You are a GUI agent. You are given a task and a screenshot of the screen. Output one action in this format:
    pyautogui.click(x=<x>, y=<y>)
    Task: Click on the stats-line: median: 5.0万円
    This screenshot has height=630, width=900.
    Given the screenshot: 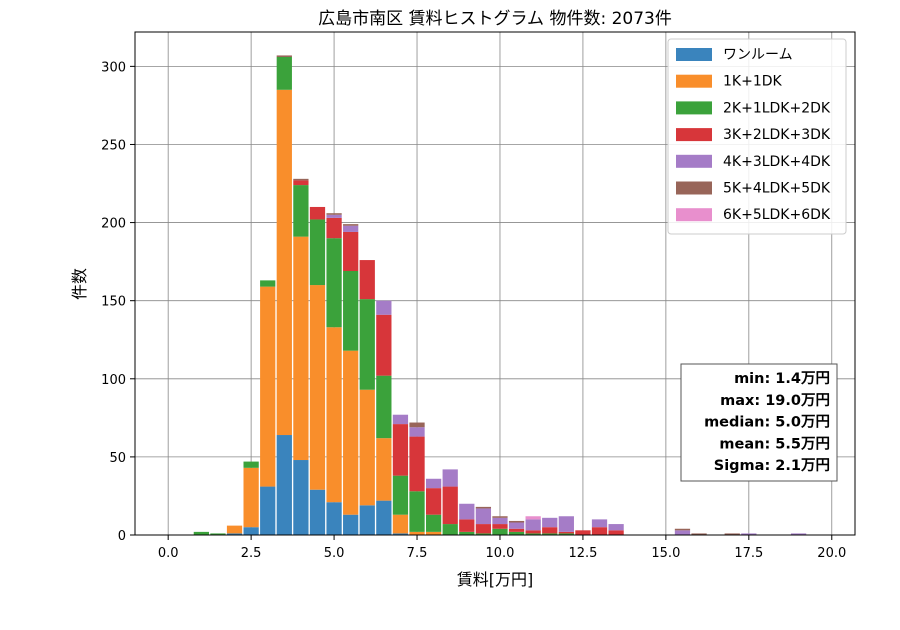 What is the action you would take?
    pyautogui.click(x=767, y=422)
    